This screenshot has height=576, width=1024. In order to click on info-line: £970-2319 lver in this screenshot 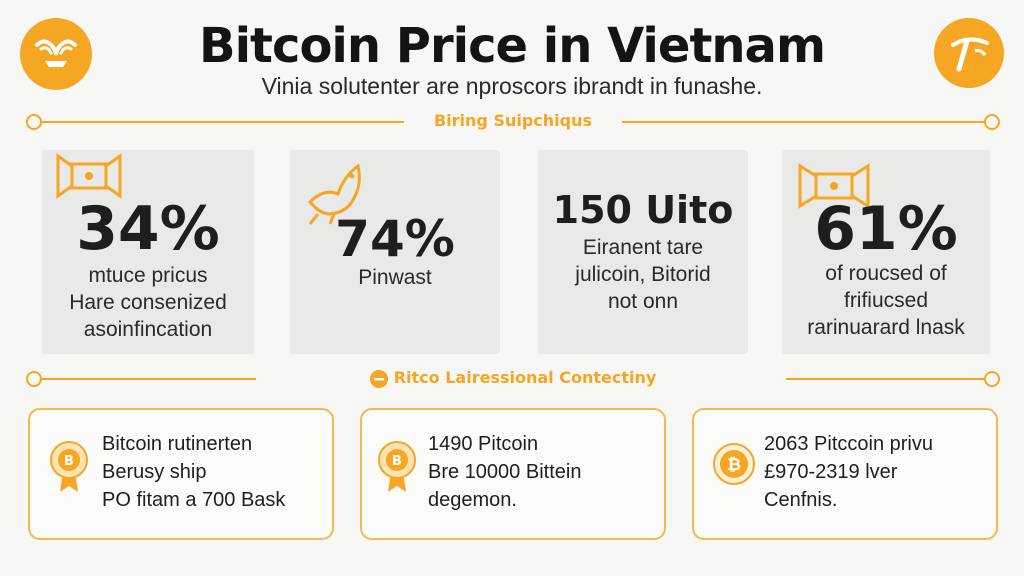, I will do `click(831, 472)`.